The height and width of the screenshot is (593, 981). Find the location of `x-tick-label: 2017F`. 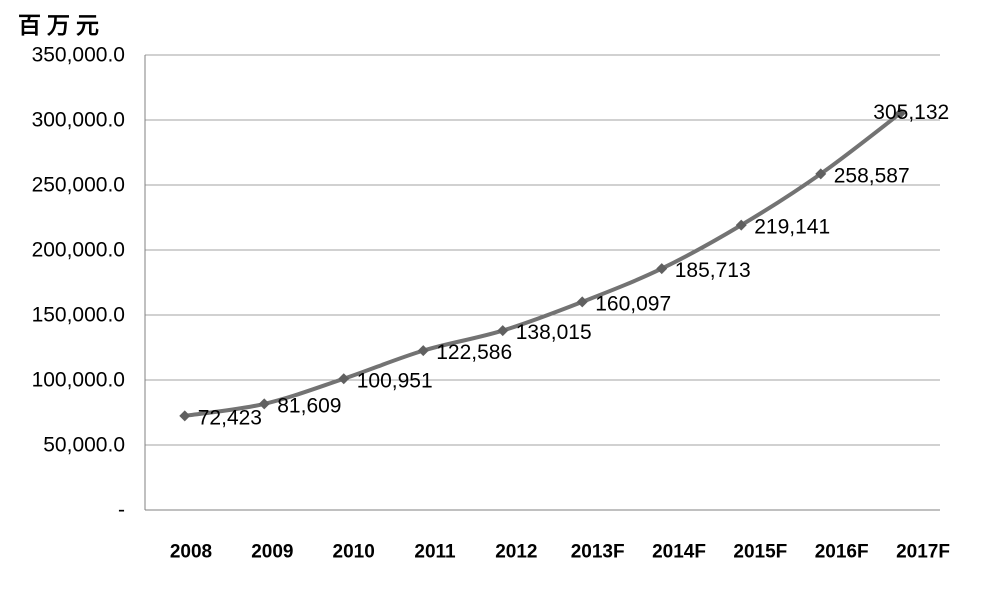

x-tick-label: 2017F is located at coordinates (923, 552).